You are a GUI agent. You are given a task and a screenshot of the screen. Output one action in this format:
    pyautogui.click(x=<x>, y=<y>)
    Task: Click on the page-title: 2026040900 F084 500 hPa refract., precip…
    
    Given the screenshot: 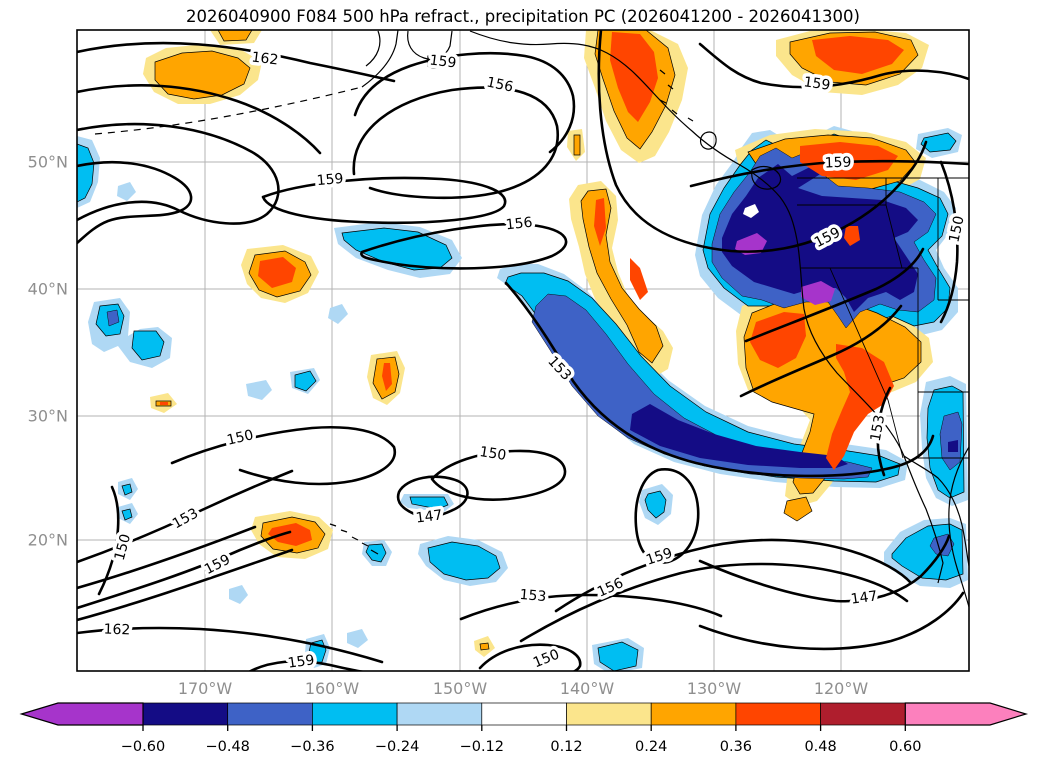 What is the action you would take?
    pyautogui.click(x=523, y=16)
    